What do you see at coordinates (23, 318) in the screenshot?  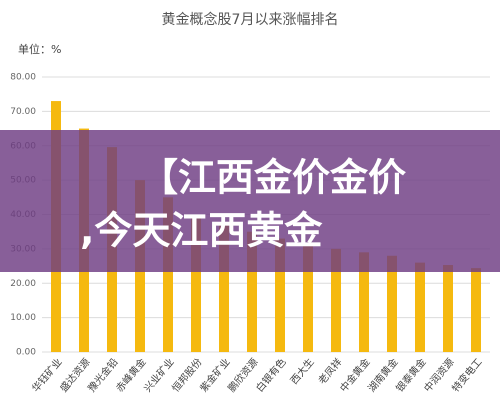 I see `y-tick-label: 10.00` at bounding box center [23, 318].